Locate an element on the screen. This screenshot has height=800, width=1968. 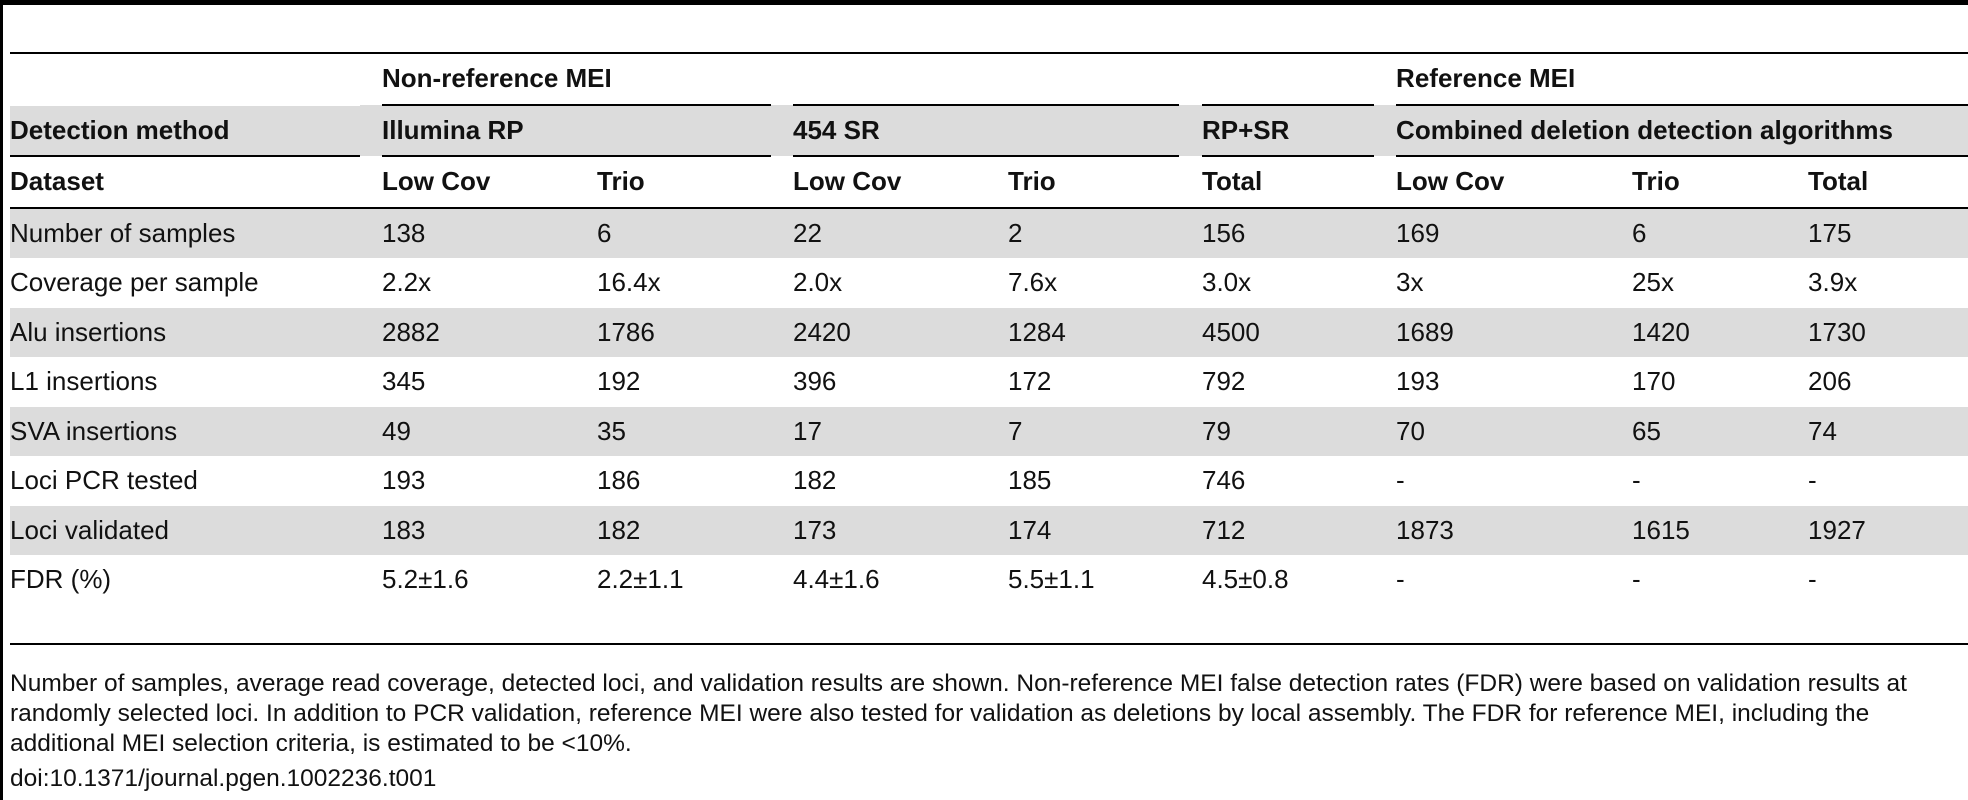
cell: 65 is located at coordinates (1720, 431).